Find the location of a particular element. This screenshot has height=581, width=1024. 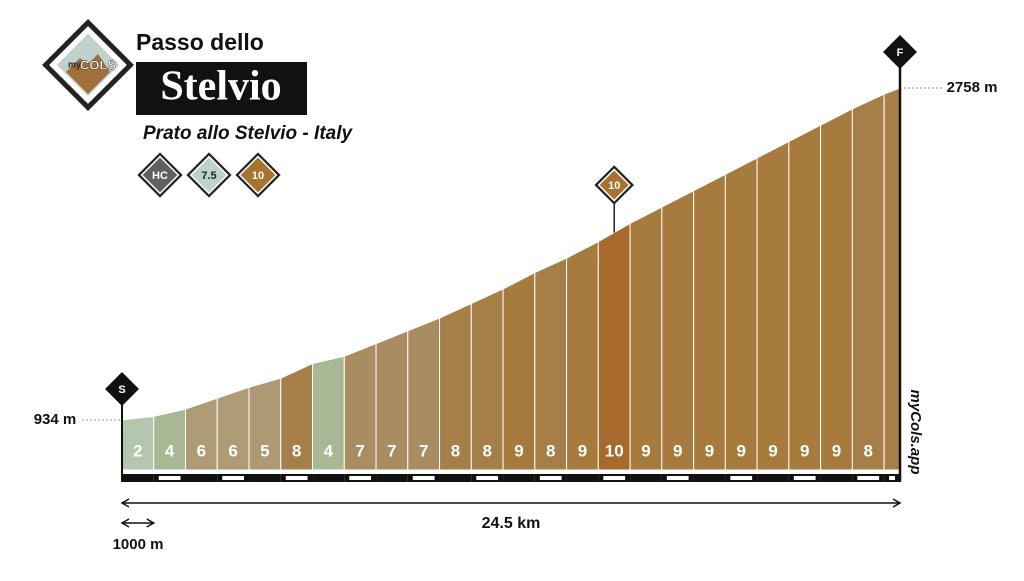

gradient-label: 10 is located at coordinates (614, 450).